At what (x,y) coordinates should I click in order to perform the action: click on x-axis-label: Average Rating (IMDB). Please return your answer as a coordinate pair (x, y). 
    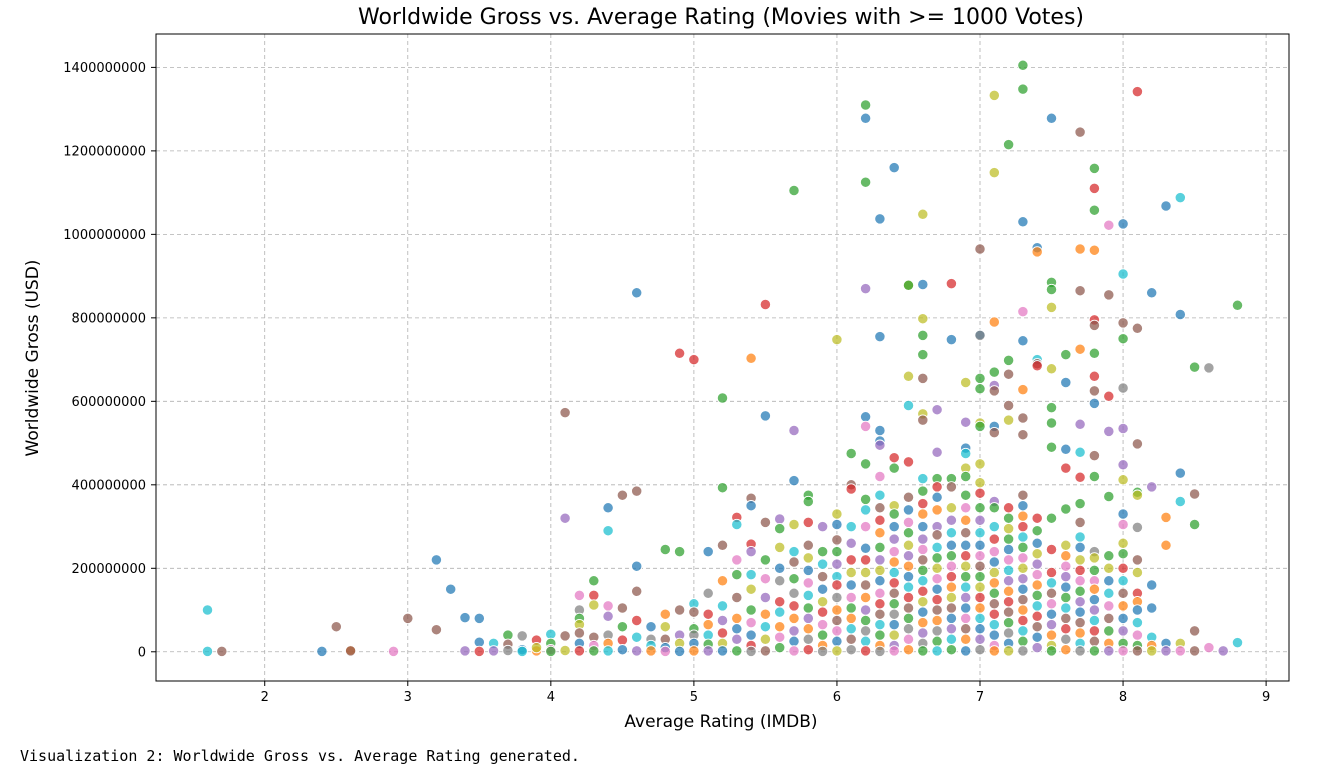
    Looking at the image, I should click on (720, 722).